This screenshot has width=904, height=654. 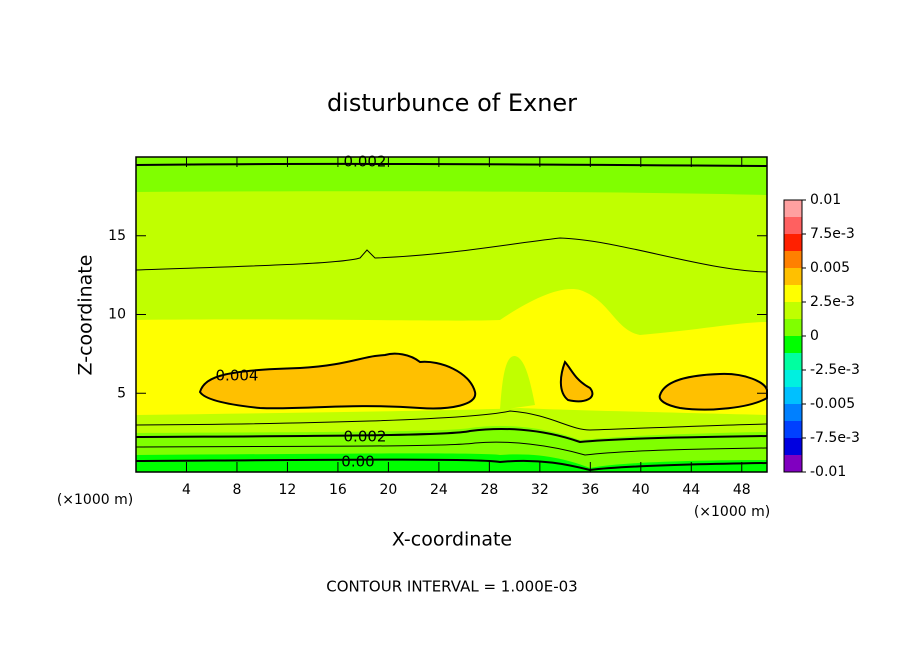 I want to click on y-tick-label: 15, so click(x=117, y=236).